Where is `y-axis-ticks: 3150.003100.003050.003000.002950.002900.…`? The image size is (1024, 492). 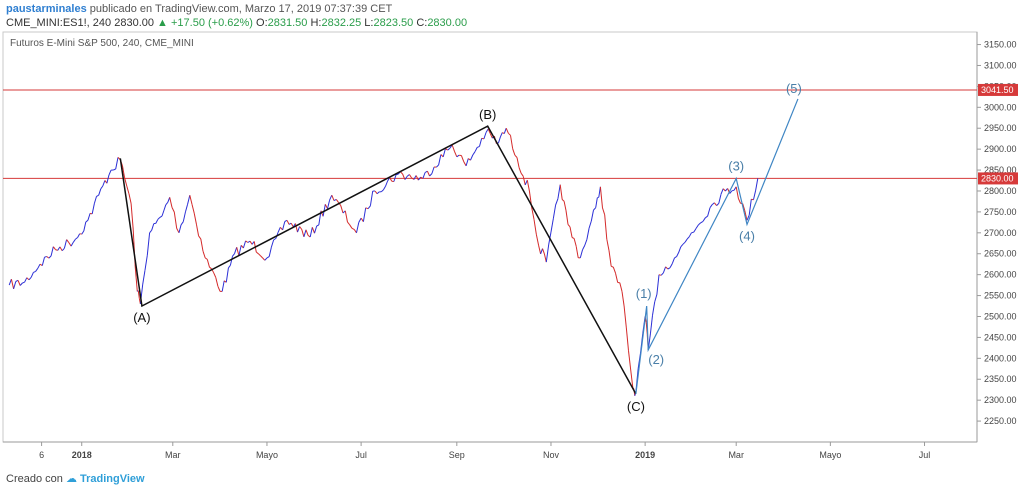 y-axis-ticks: 3150.003100.003050.003000.002950.002900.… is located at coordinates (997, 233).